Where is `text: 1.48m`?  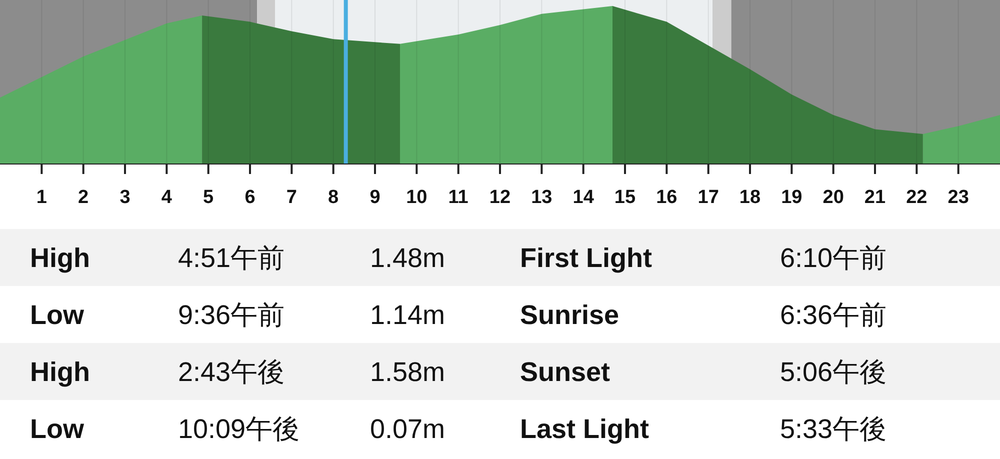 text: 1.48m is located at coordinates (408, 258).